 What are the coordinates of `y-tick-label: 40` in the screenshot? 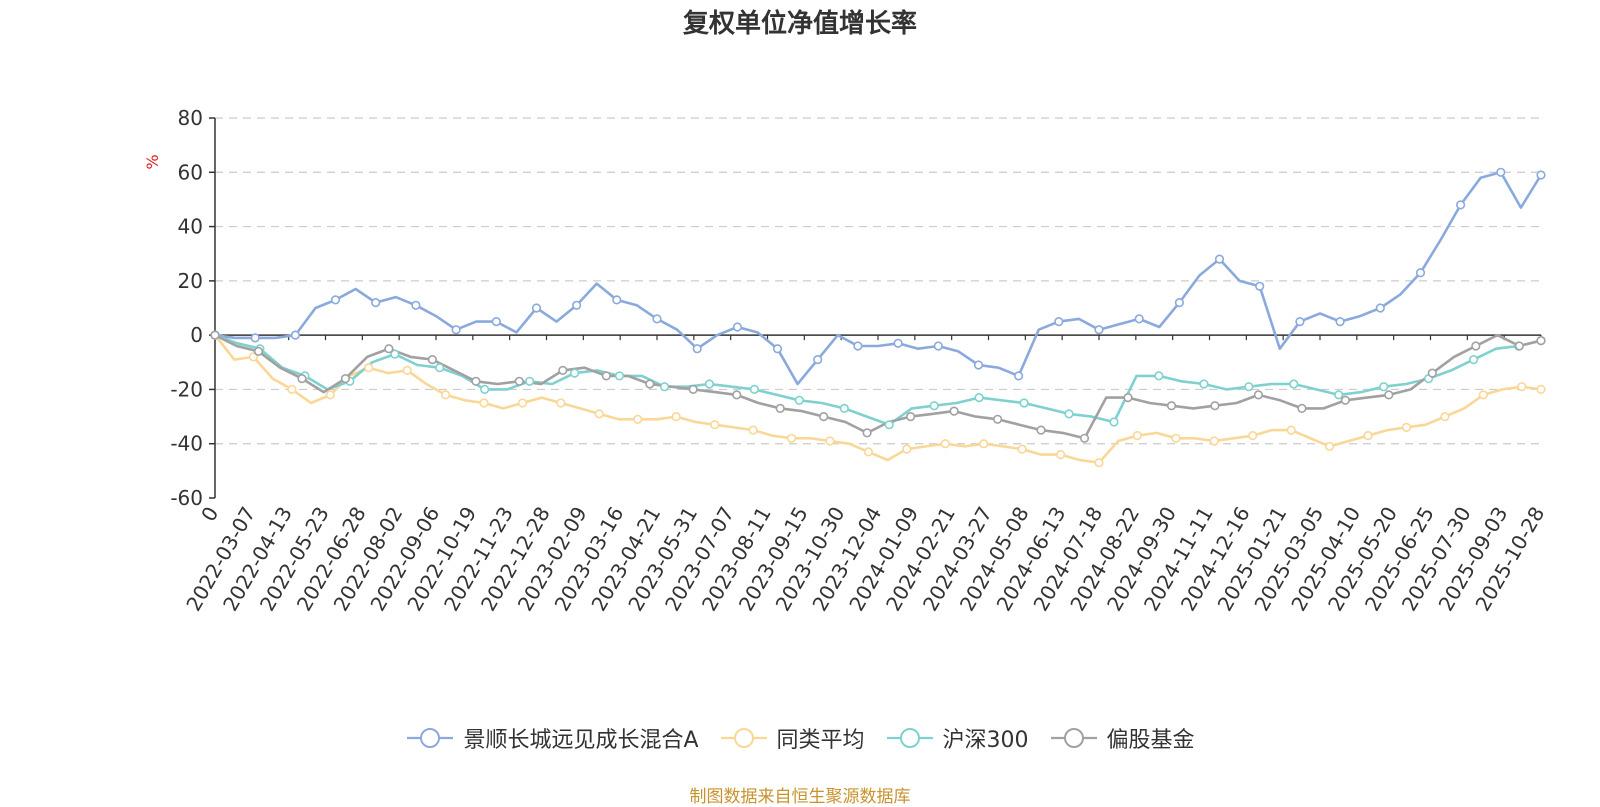 It's located at (190, 227).